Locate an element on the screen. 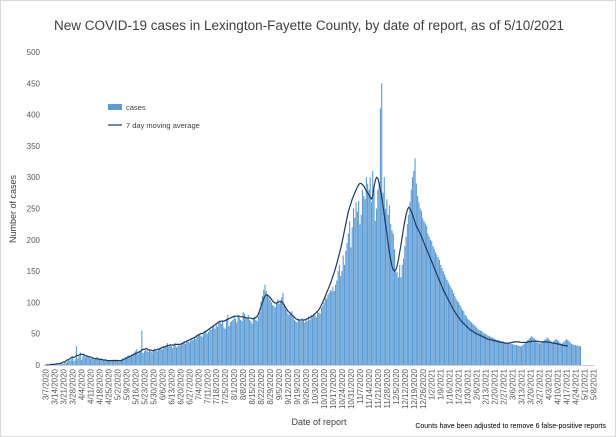  x-tick-label: 11/28/2020 is located at coordinates (387, 388).